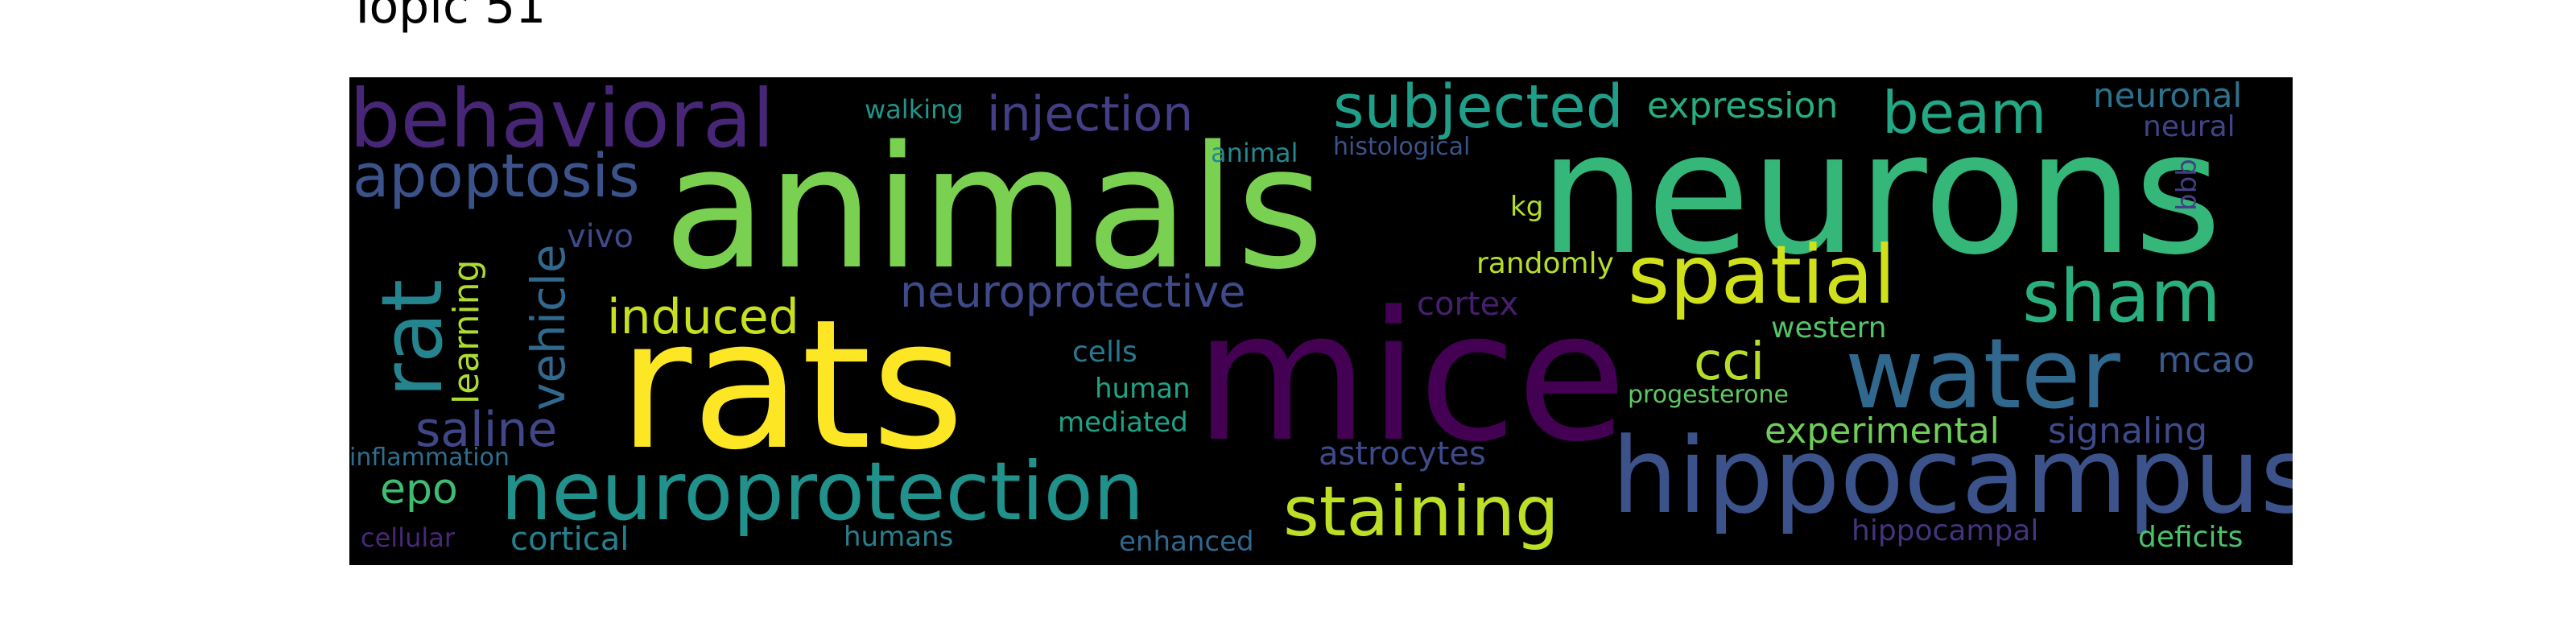 The image size is (2576, 644). What do you see at coordinates (1945, 530) in the screenshot?
I see `word-hippocampal: hippocampal` at bounding box center [1945, 530].